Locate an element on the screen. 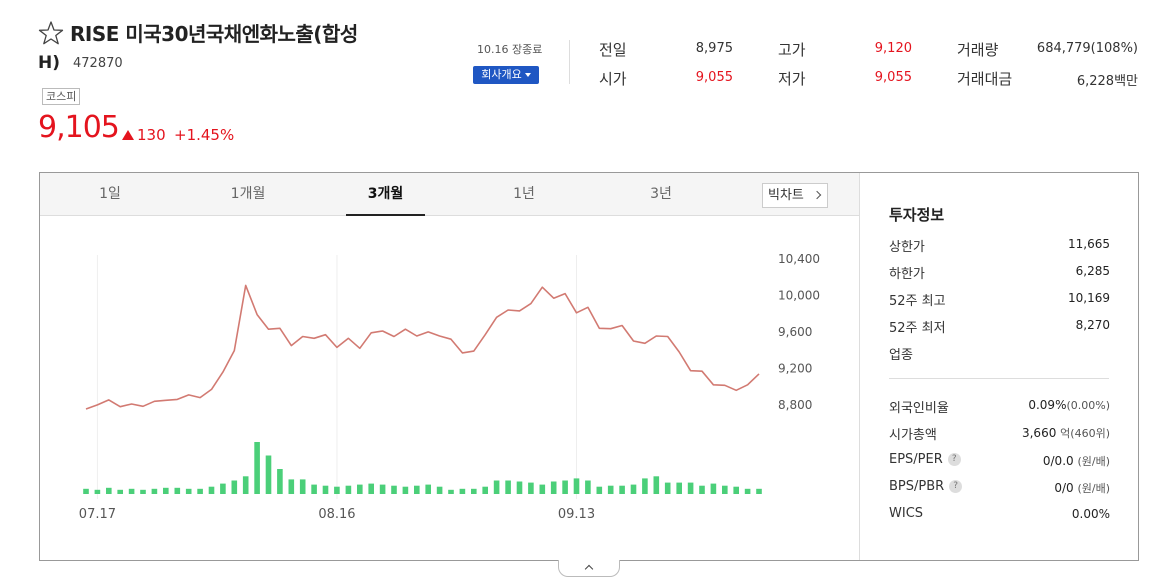 This screenshot has width=1165, height=586. change-percent: +1.45% is located at coordinates (204, 135).